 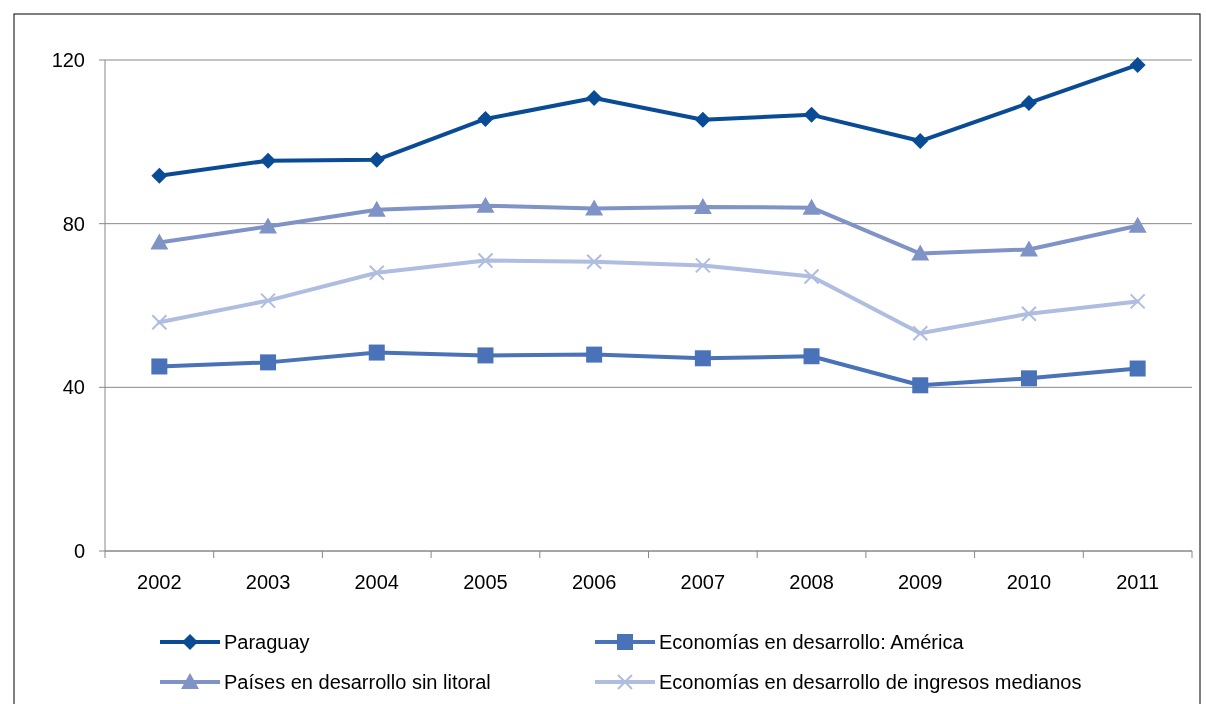 What do you see at coordinates (870, 682) in the screenshot?
I see `legend-label: Economías en desarrollo de ingresos medianos` at bounding box center [870, 682].